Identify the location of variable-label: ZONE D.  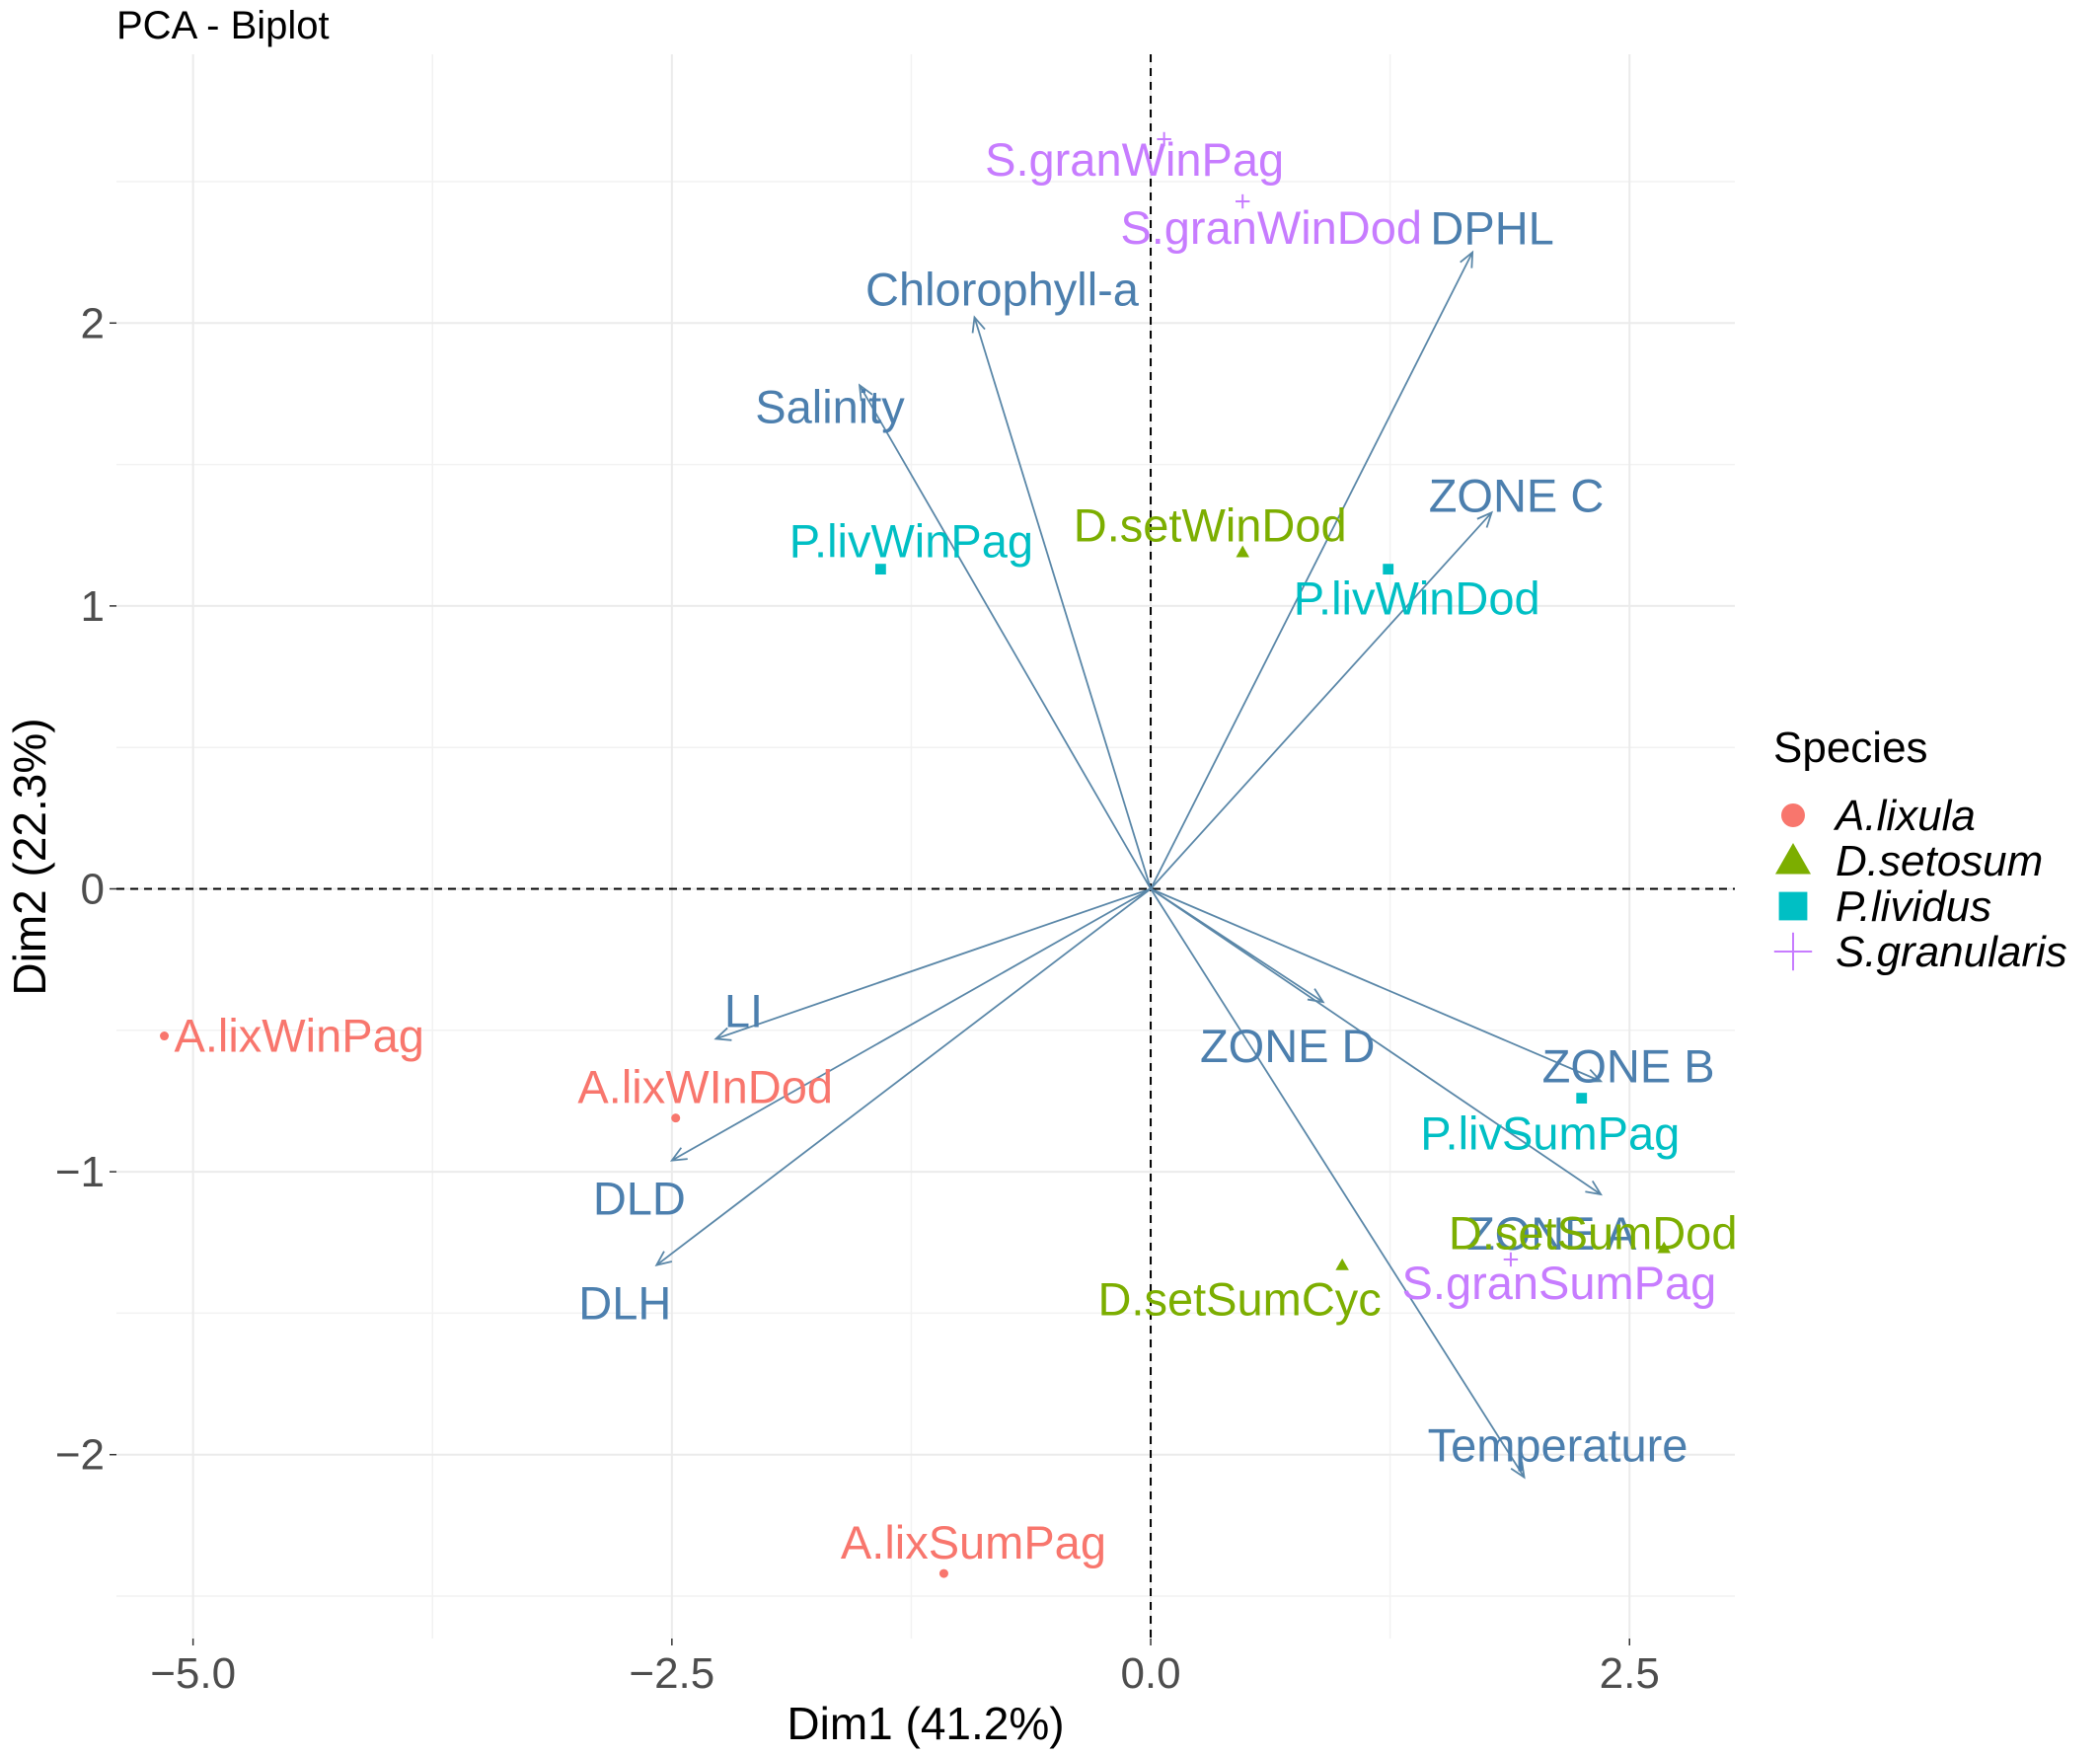
(1288, 1046).